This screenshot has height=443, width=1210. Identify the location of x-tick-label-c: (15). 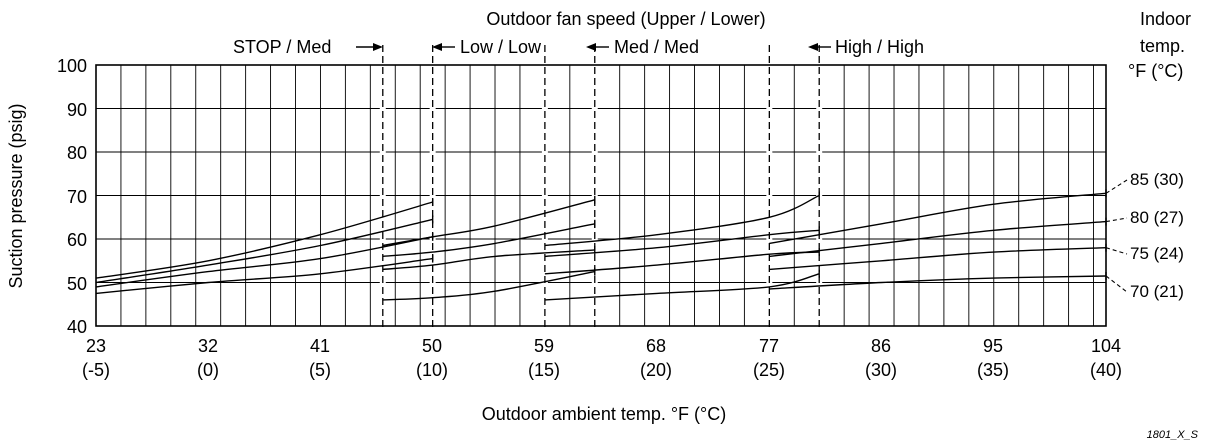
(544, 370).